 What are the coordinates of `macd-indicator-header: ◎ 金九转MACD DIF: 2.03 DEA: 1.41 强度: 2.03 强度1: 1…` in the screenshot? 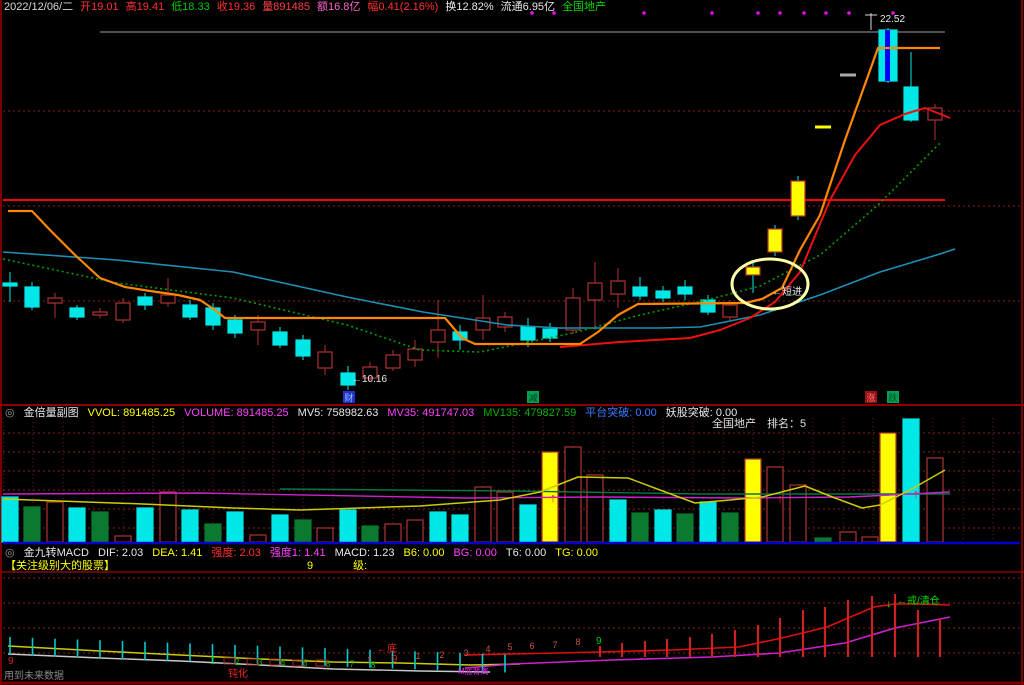 It's located at (306, 553).